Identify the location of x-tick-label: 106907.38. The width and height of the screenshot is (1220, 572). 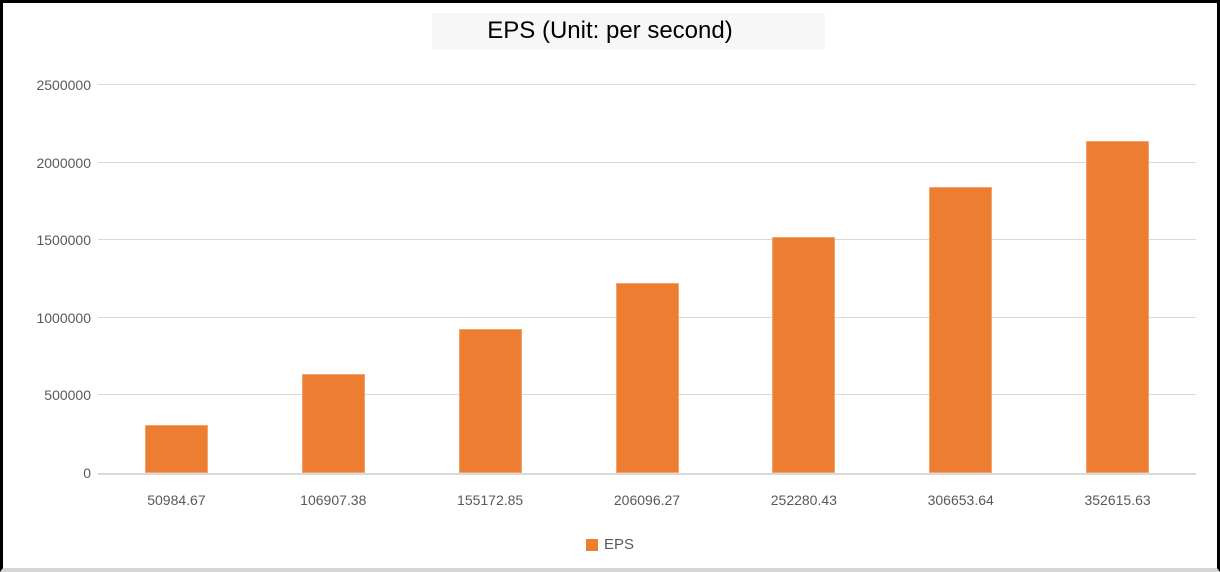
(333, 500).